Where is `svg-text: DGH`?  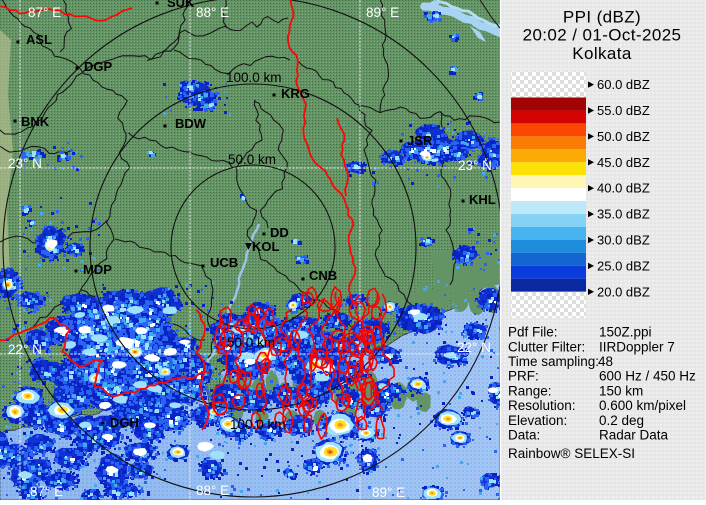 svg-text: DGH is located at coordinates (124, 422).